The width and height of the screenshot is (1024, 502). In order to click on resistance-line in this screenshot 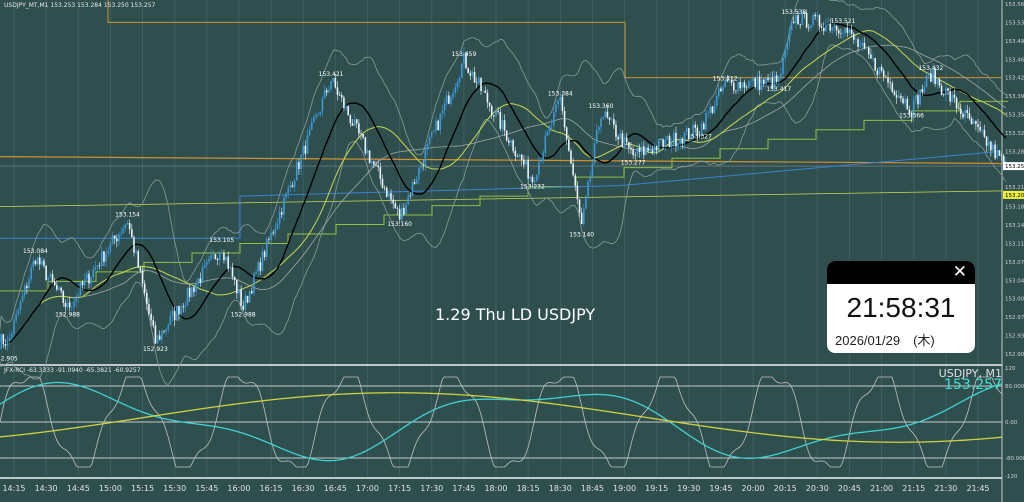, I will do `click(554, 39)`.